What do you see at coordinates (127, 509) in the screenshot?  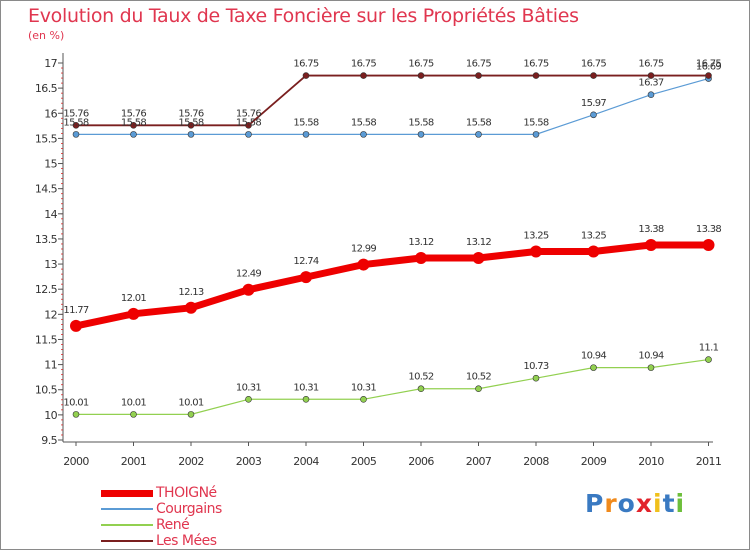 I see `legend-swatch-courgains` at bounding box center [127, 509].